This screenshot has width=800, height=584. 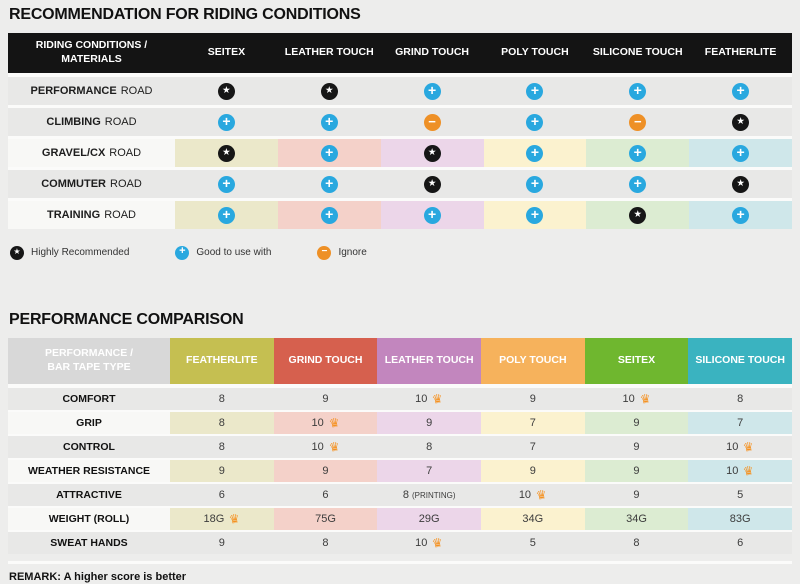 I want to click on cell-leather-touch: +, so click(x=329, y=215).